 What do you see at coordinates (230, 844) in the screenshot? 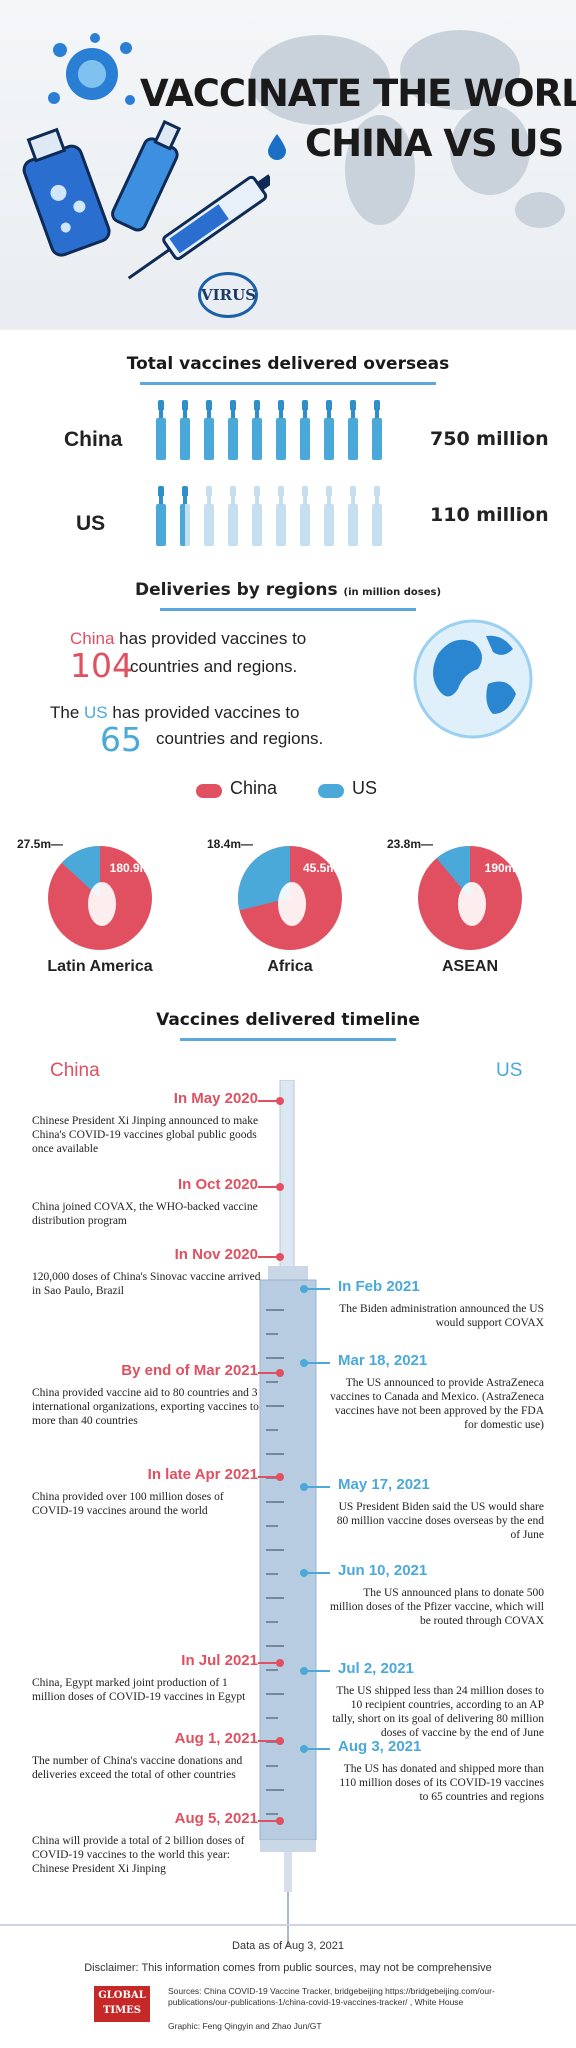
I see `pie-us-value: 18.4m—` at bounding box center [230, 844].